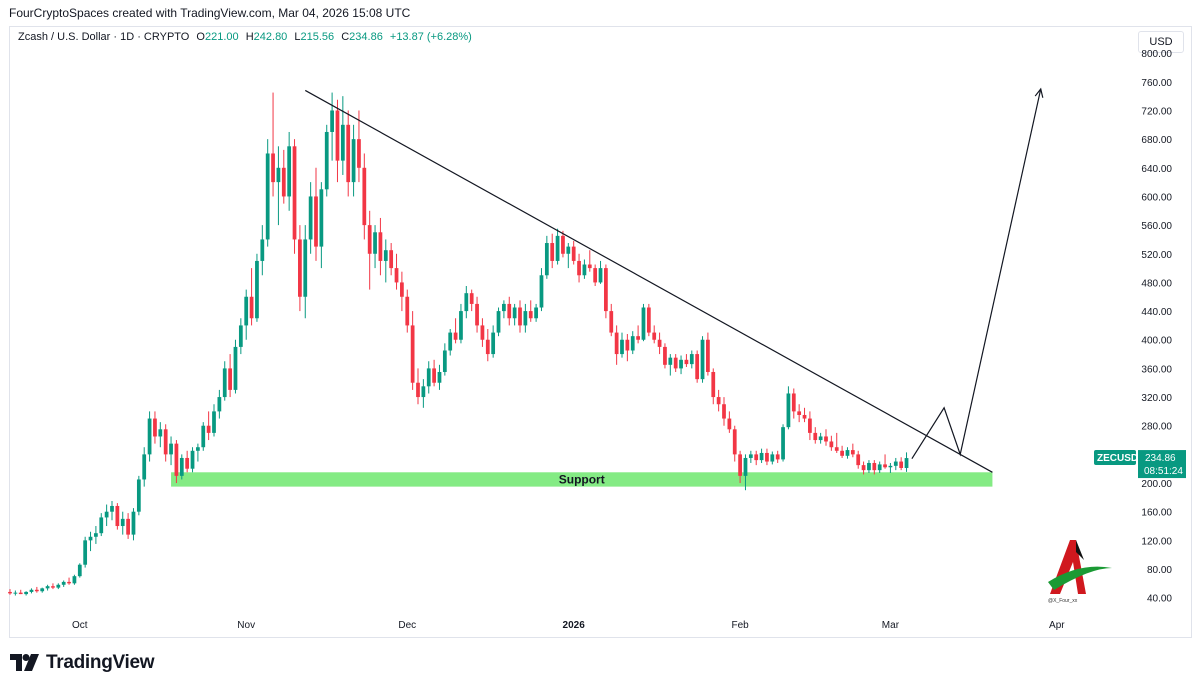 The width and height of the screenshot is (1200, 690). I want to click on time-axis: Oct Nov Dec 2026 Feb Mar Apr, so click(568, 625).